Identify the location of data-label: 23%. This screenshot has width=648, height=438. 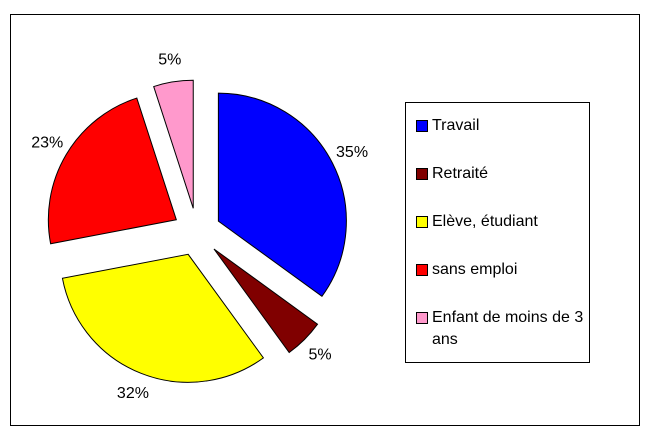
(47, 143).